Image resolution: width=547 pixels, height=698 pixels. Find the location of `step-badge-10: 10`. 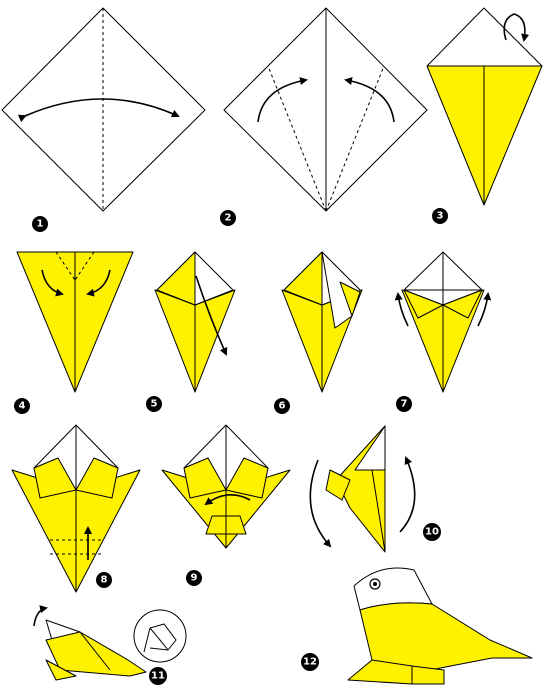

step-badge-10: 10 is located at coordinates (432, 532).